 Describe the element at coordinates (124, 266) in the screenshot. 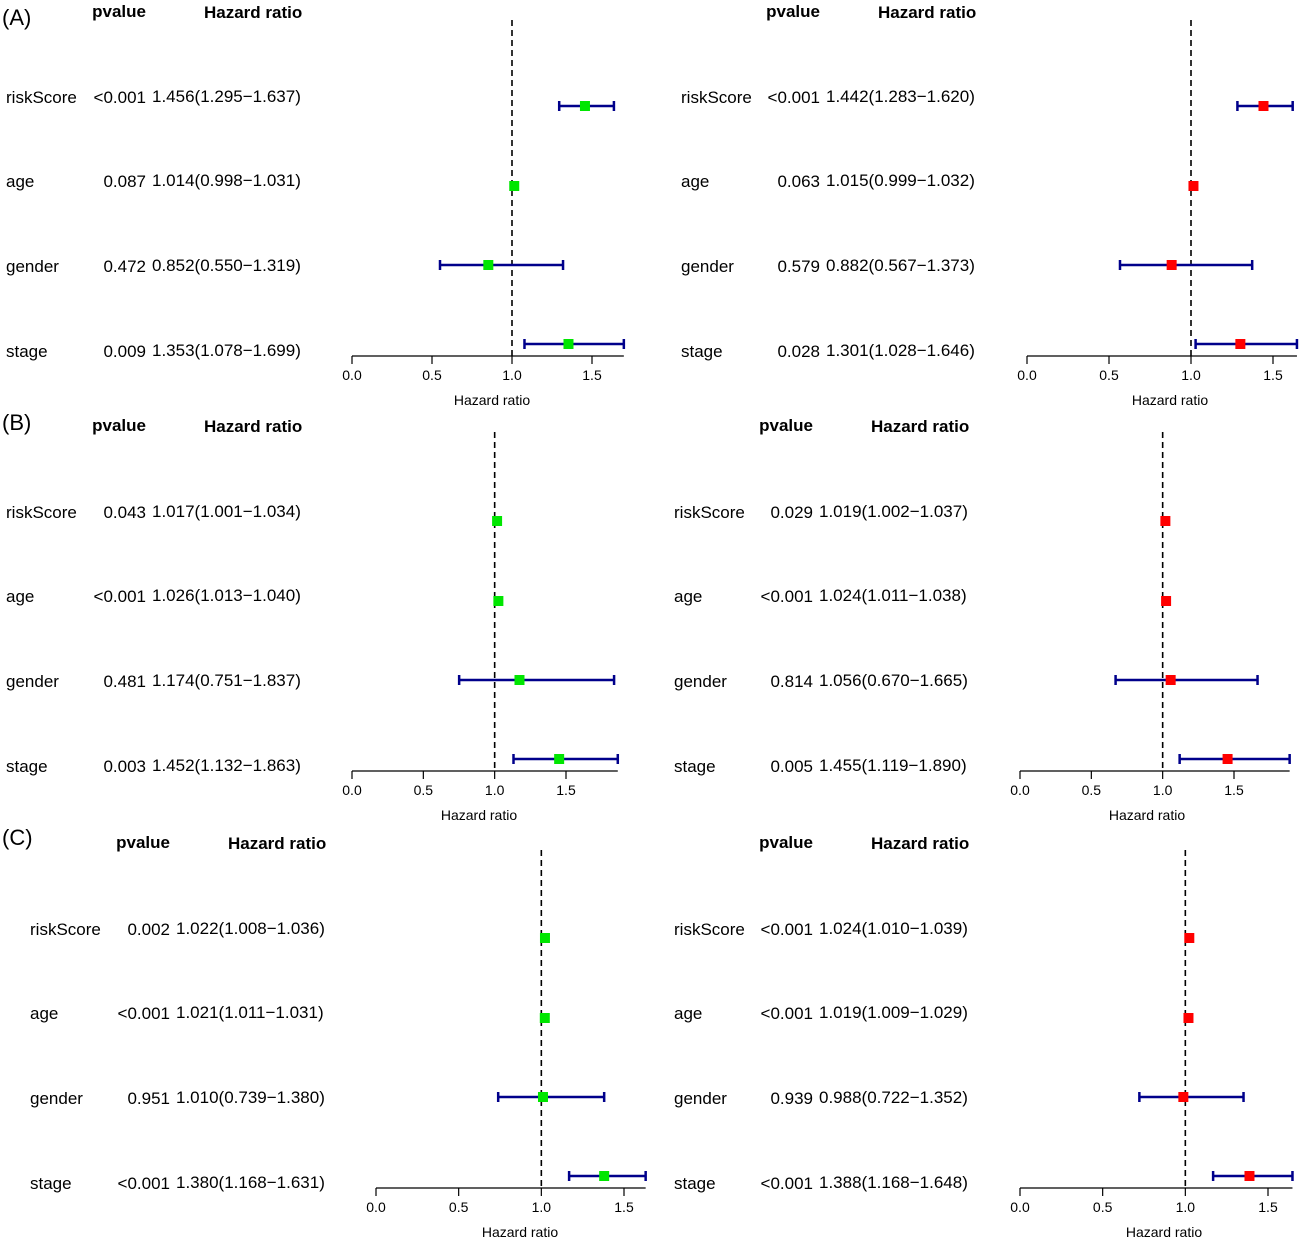

I see `pvalue-text: 0.472` at that location.